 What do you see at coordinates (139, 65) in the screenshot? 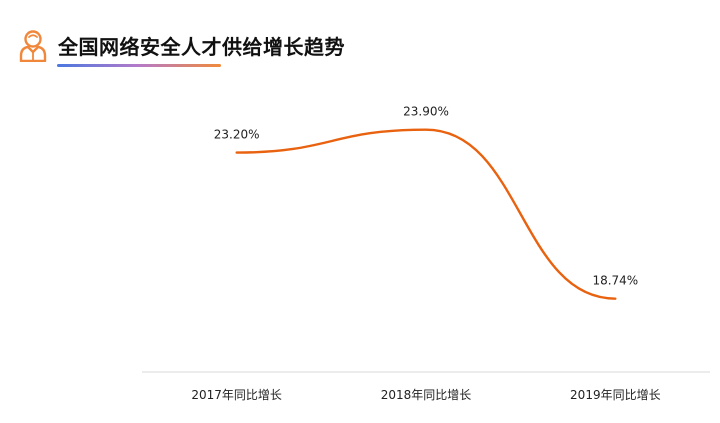
I see `title-underline` at bounding box center [139, 65].